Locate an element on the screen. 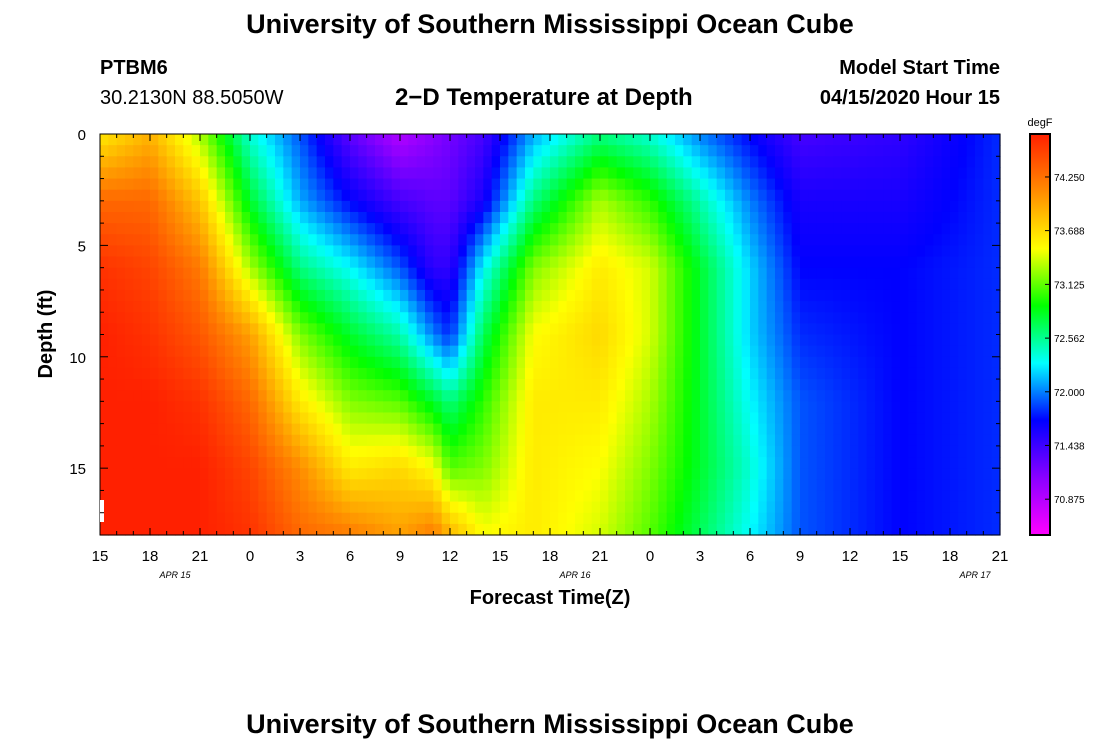  y-tick-label: 15 is located at coordinates (77, 469).